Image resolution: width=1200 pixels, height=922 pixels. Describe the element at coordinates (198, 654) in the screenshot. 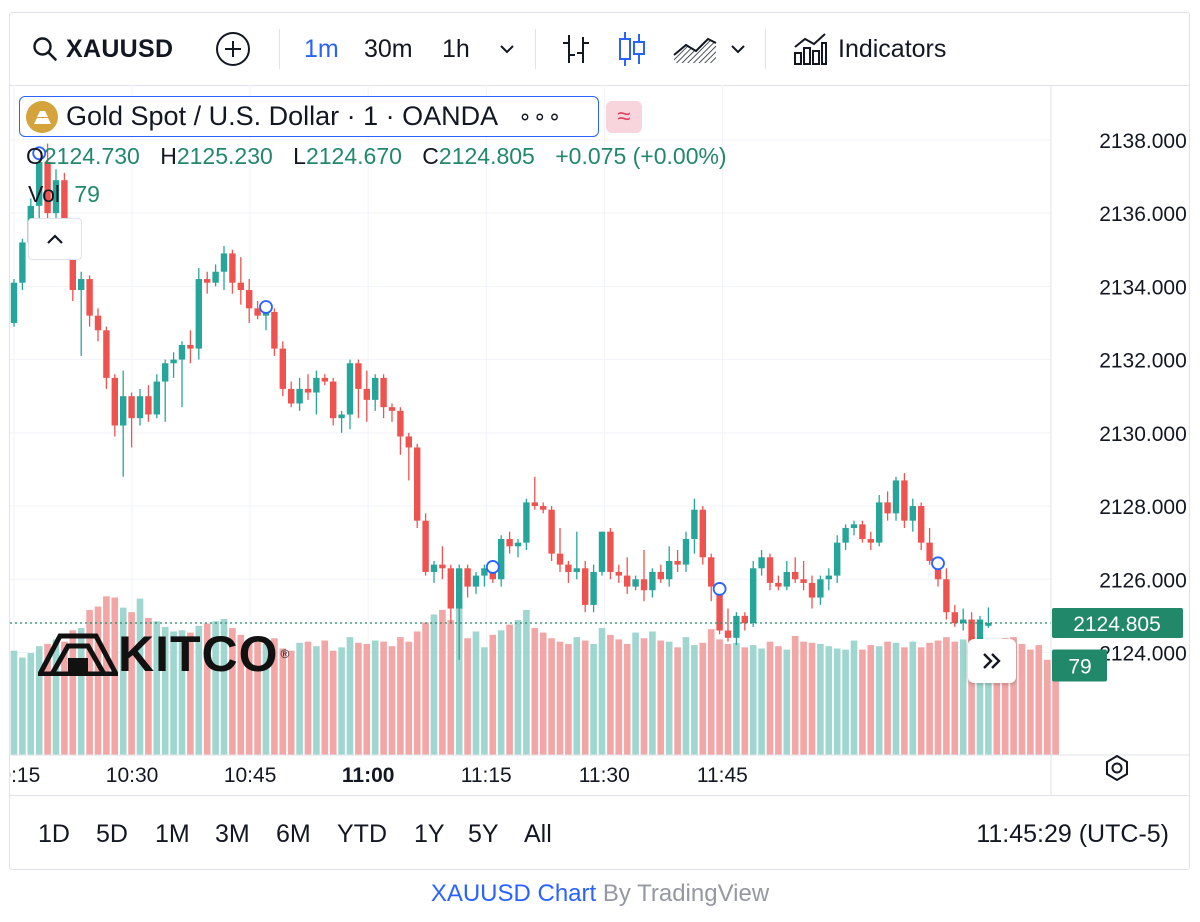

I see `kitco-logo-text: KITCO` at that location.